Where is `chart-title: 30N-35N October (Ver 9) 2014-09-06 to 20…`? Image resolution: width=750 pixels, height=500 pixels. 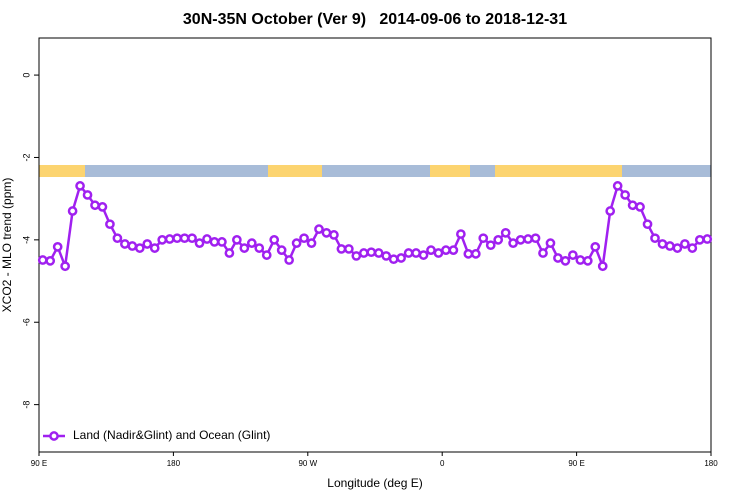 chart-title: 30N-35N October (Ver 9) 2014-09-06 to 20… is located at coordinates (375, 19).